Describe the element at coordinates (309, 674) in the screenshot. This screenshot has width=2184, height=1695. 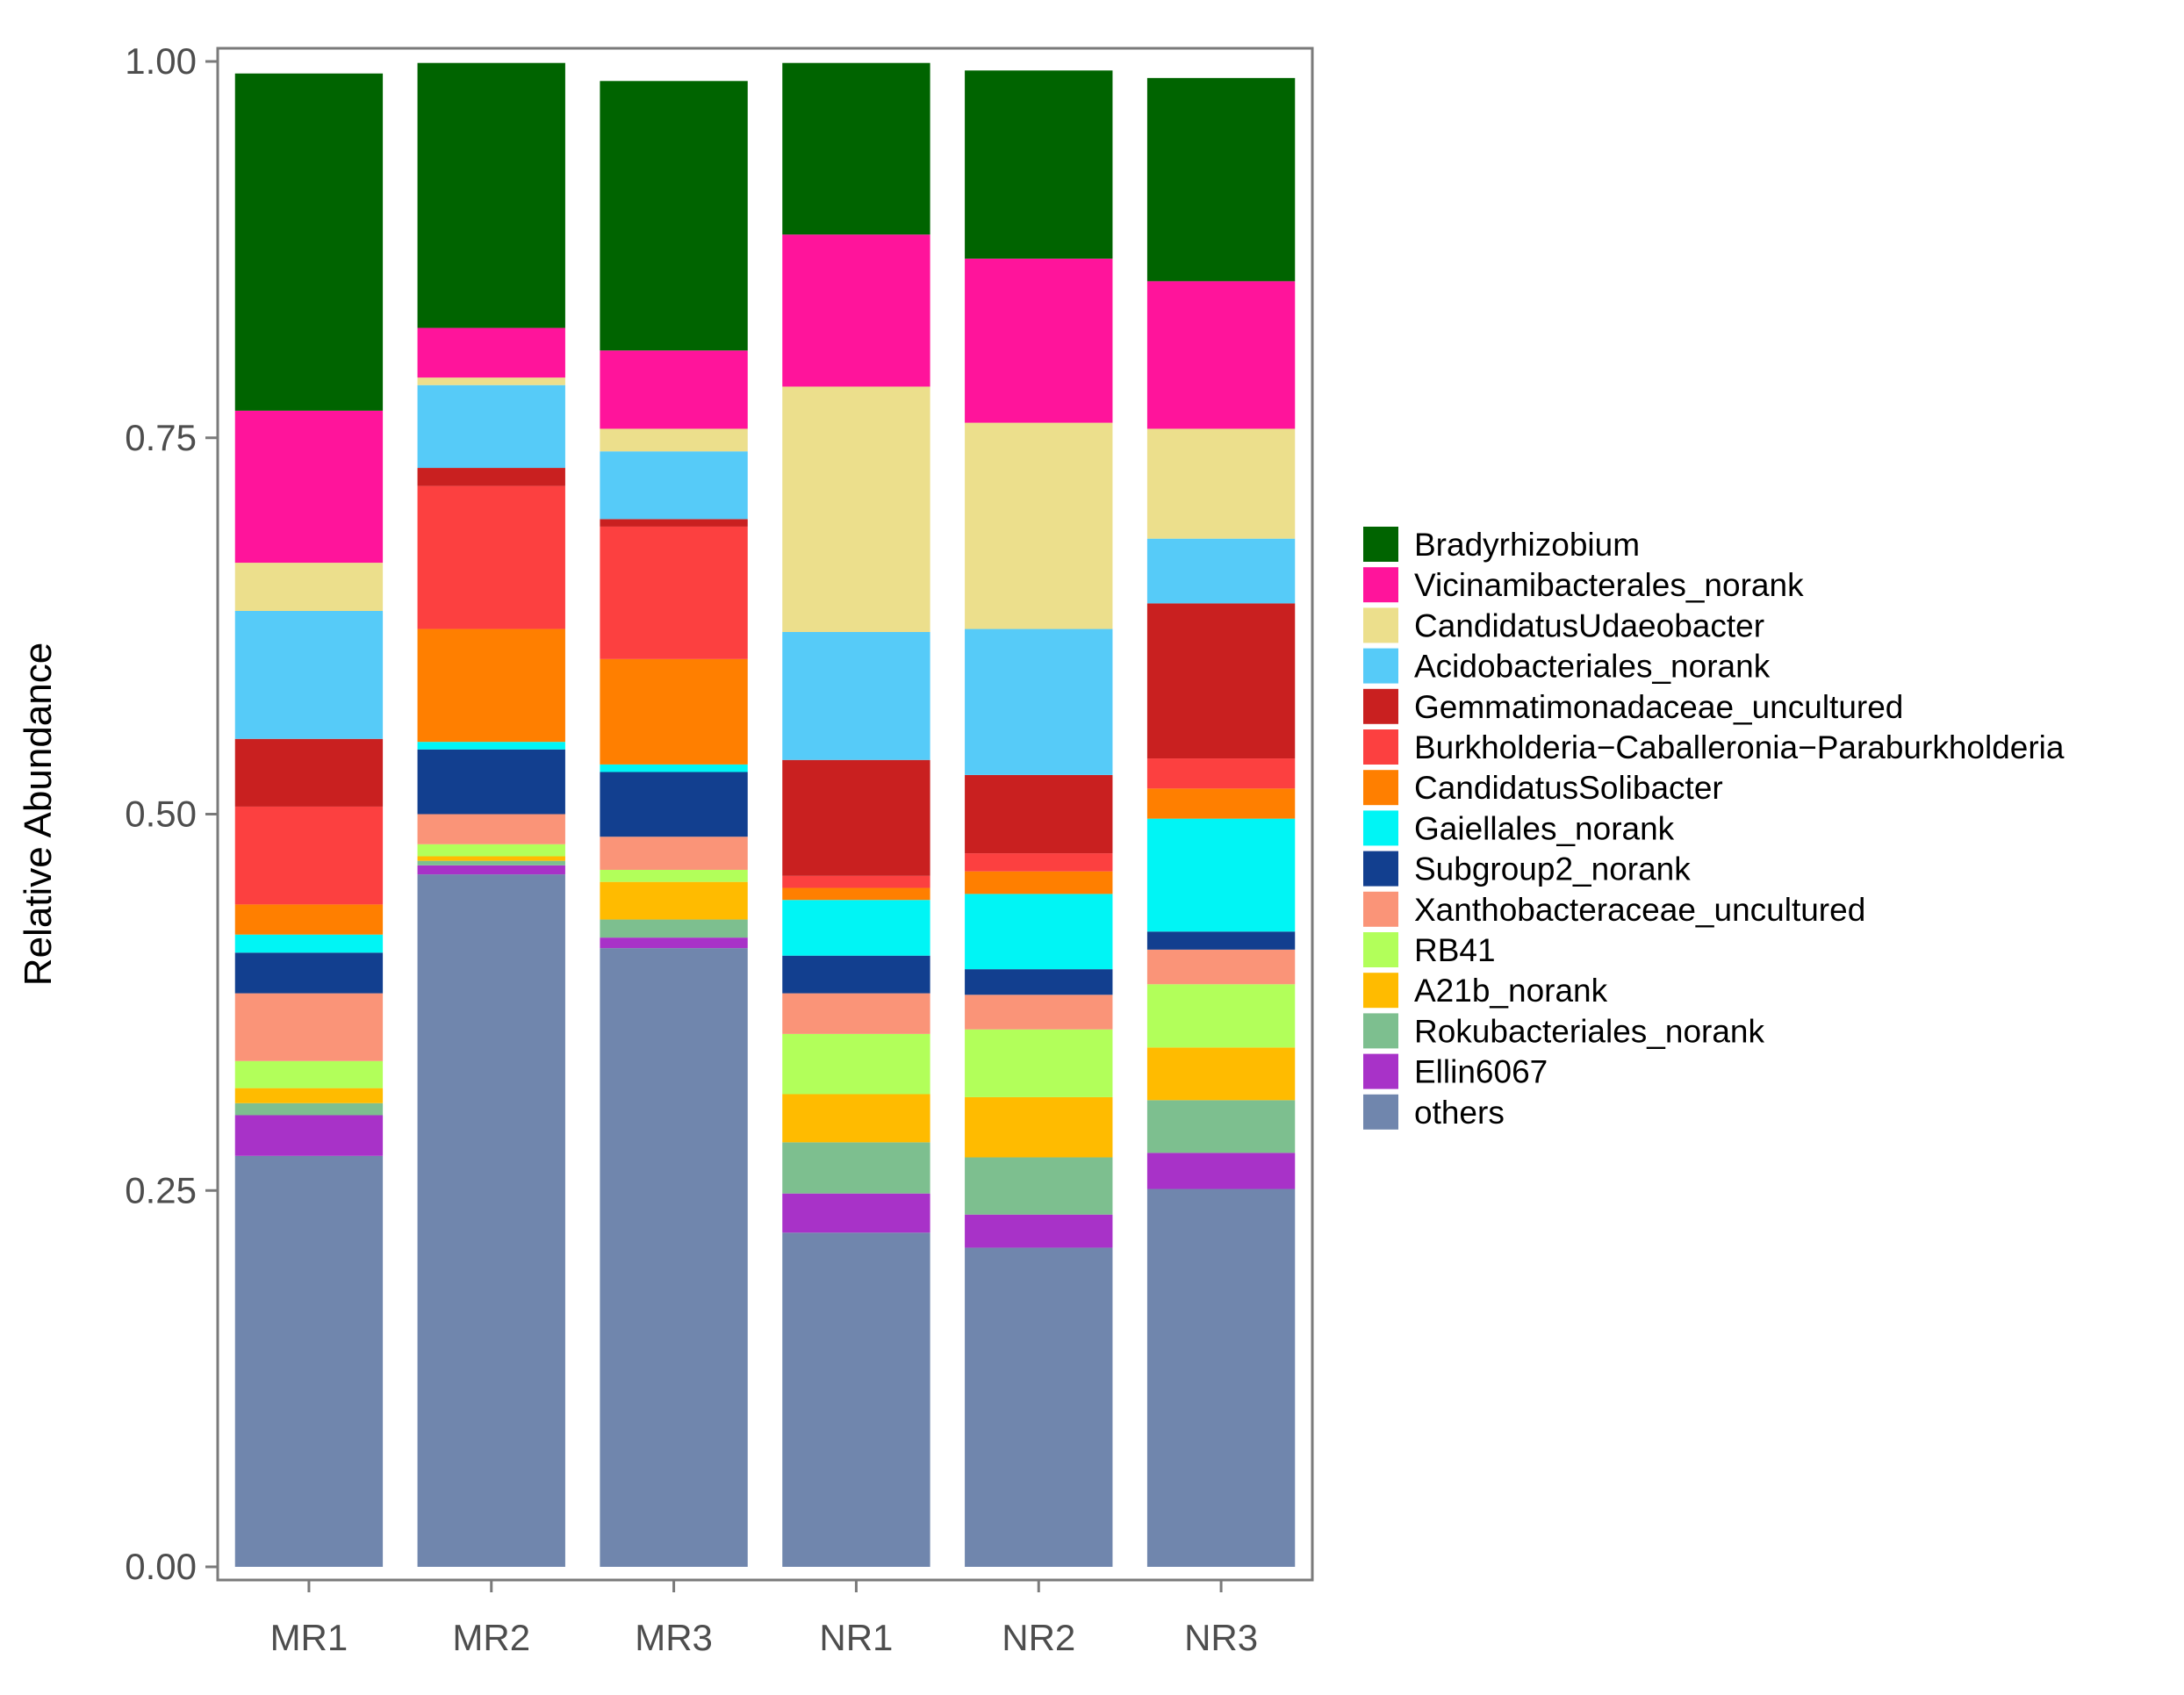
I see `bar-segment-mr1-acidobacteriales-norank` at that location.